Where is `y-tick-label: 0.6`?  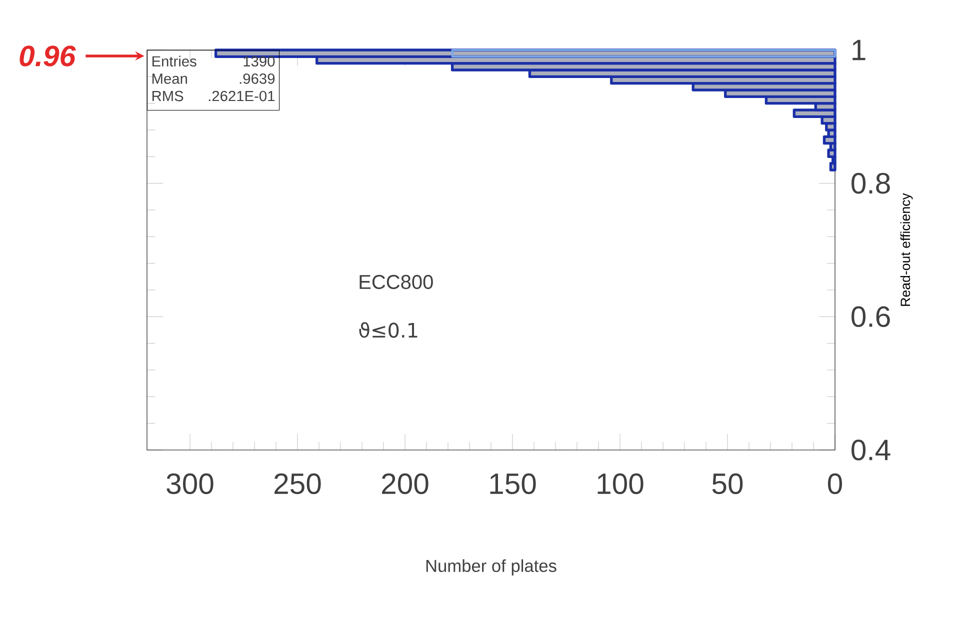 y-tick-label: 0.6 is located at coordinates (871, 317).